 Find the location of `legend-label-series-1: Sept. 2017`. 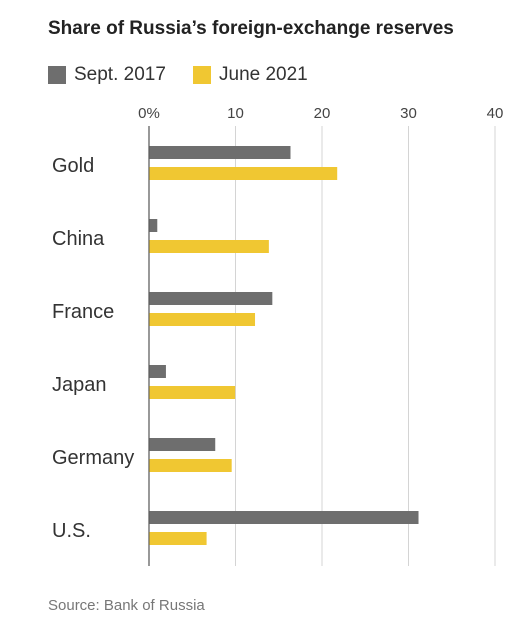

legend-label-series-1: Sept. 2017 is located at coordinates (120, 74).